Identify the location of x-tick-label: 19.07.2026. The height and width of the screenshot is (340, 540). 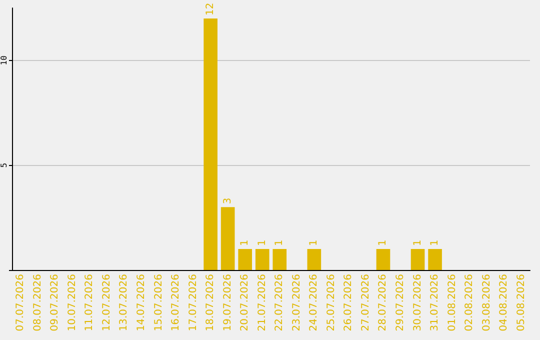
(228, 303).